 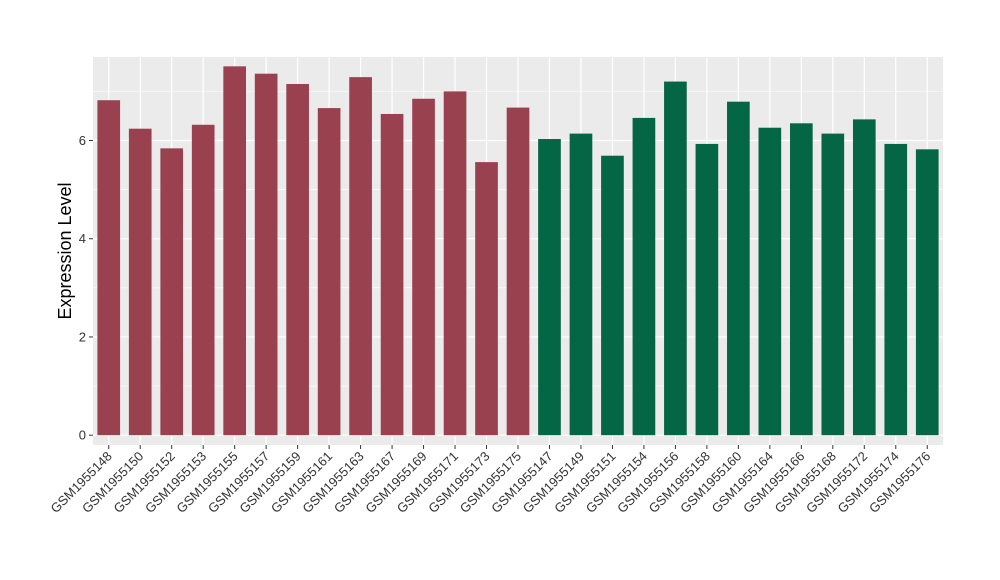 I want to click on bar-GSM1955154, so click(x=644, y=276).